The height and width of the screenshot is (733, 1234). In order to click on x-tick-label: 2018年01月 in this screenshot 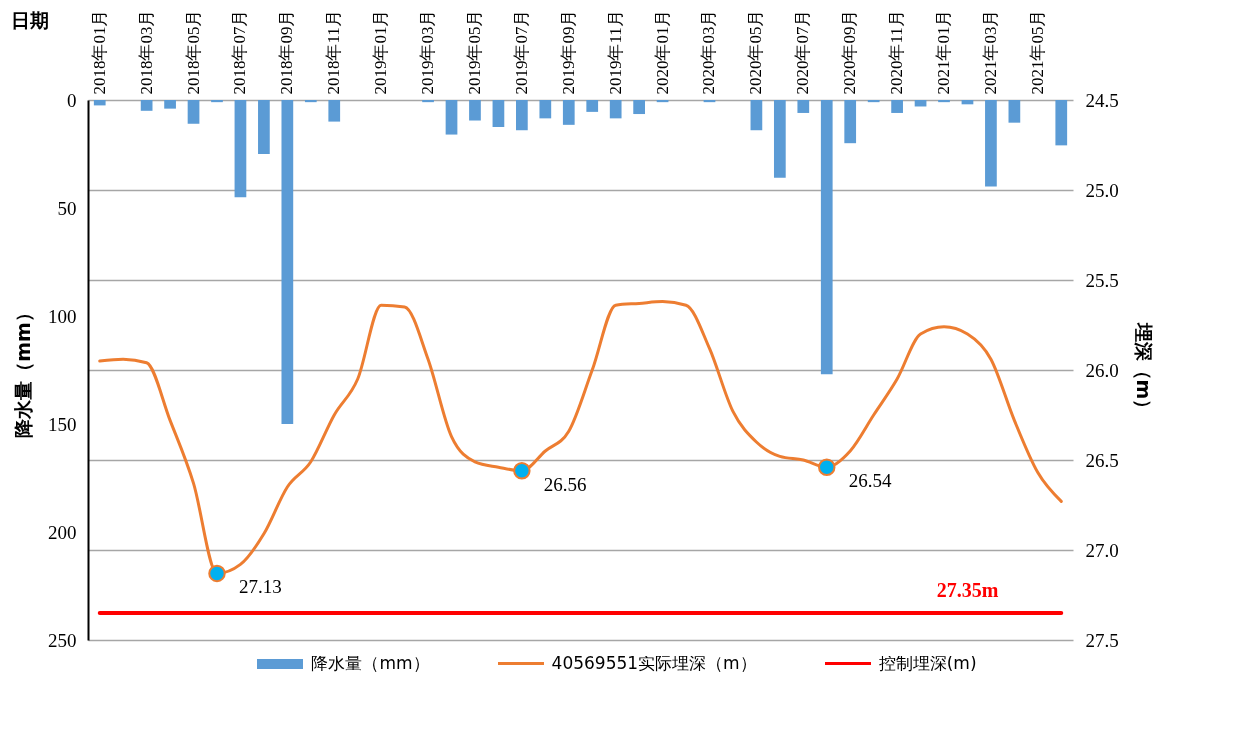, I will do `click(99, 52)`.